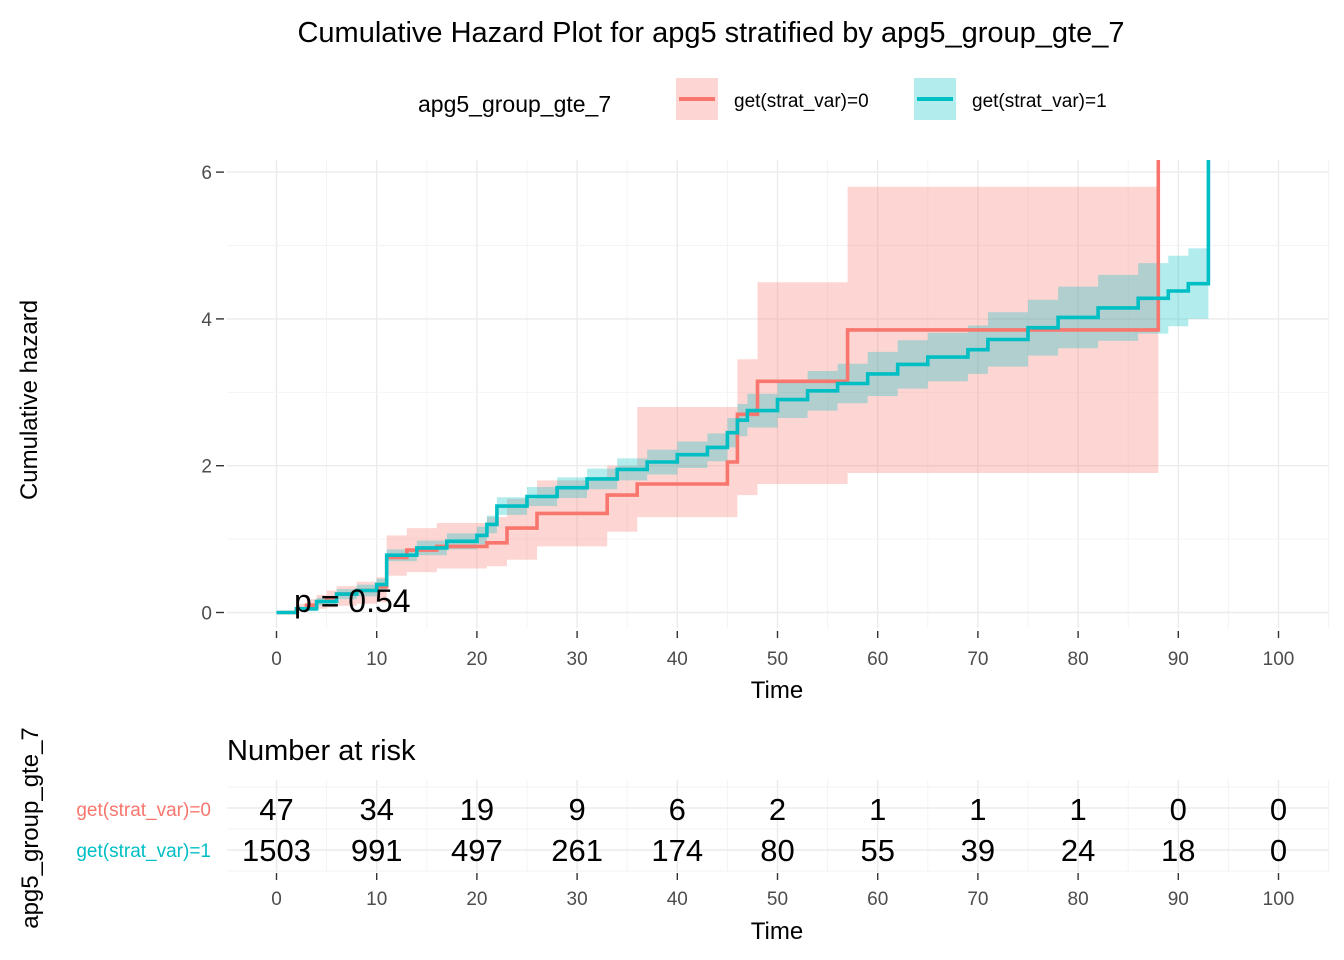 The height and width of the screenshot is (960, 1344). What do you see at coordinates (977, 899) in the screenshot?
I see `risk-x-tick-label: 70` at bounding box center [977, 899].